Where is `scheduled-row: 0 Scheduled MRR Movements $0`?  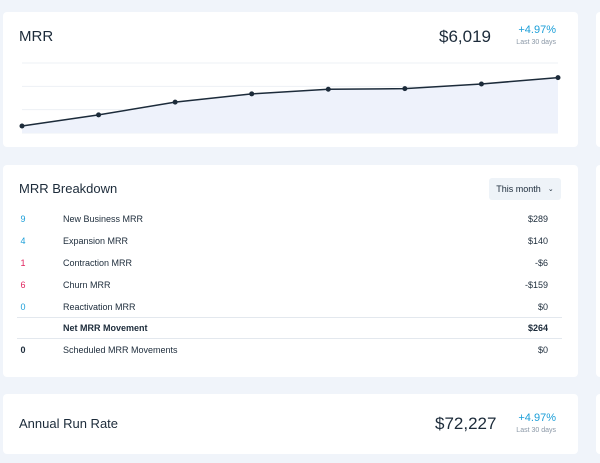 scheduled-row: 0 Scheduled MRR Movements $0 is located at coordinates (289, 349).